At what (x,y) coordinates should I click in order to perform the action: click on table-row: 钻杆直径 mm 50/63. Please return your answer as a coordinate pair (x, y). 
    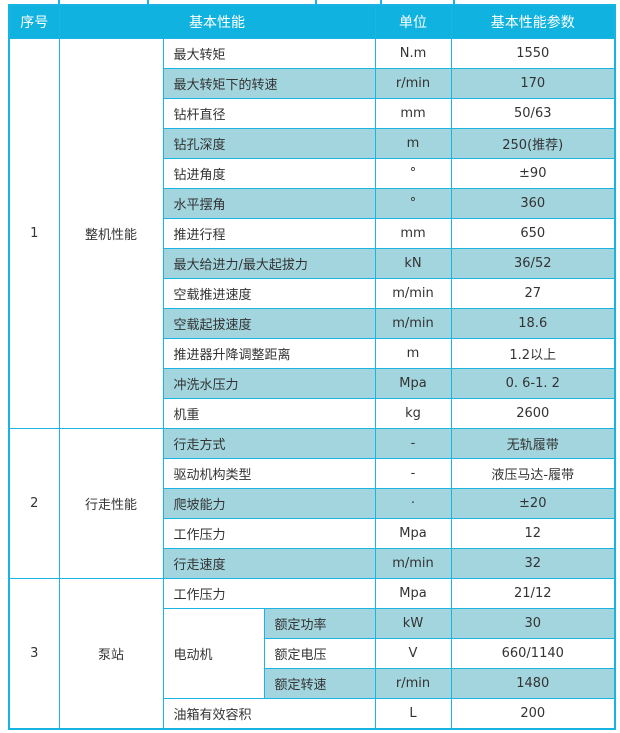
    Looking at the image, I should click on (312, 113).